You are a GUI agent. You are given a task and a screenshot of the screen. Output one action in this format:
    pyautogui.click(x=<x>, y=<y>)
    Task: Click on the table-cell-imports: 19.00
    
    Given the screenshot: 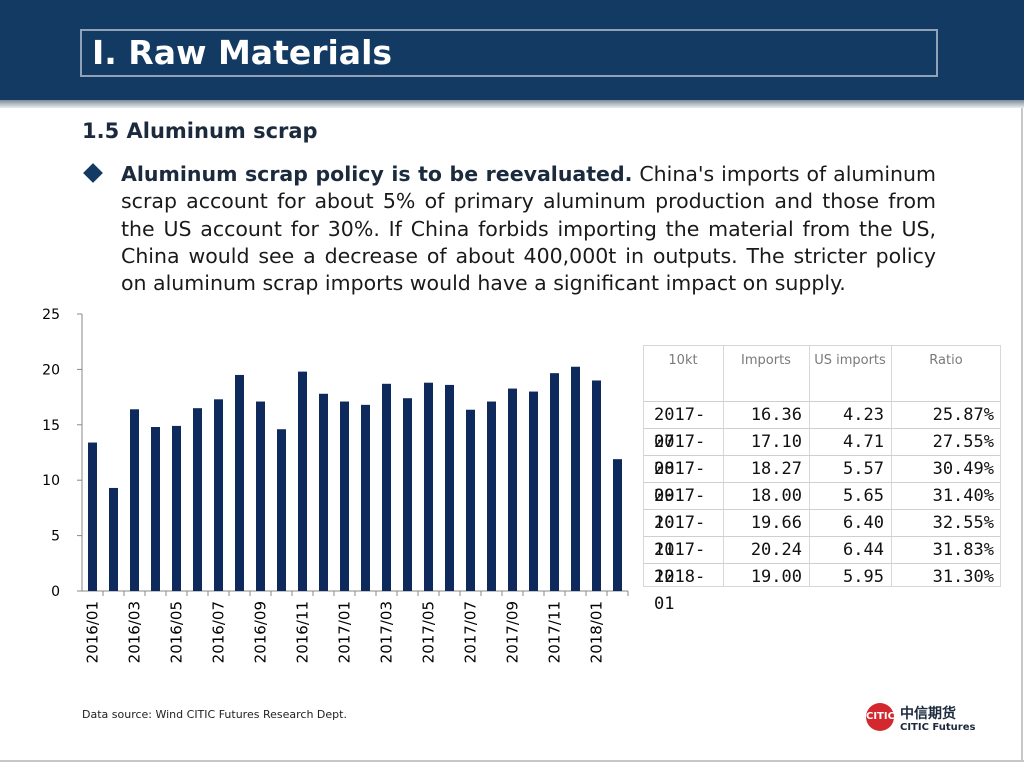 What is the action you would take?
    pyautogui.click(x=776, y=577)
    